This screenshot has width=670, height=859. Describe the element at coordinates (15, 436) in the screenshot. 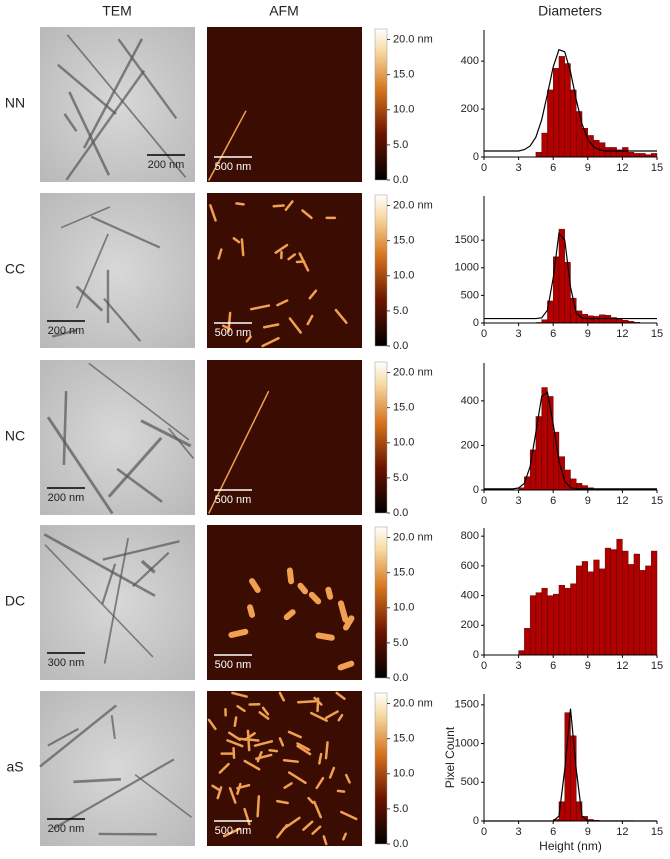

I see `row-label: NC` at that location.